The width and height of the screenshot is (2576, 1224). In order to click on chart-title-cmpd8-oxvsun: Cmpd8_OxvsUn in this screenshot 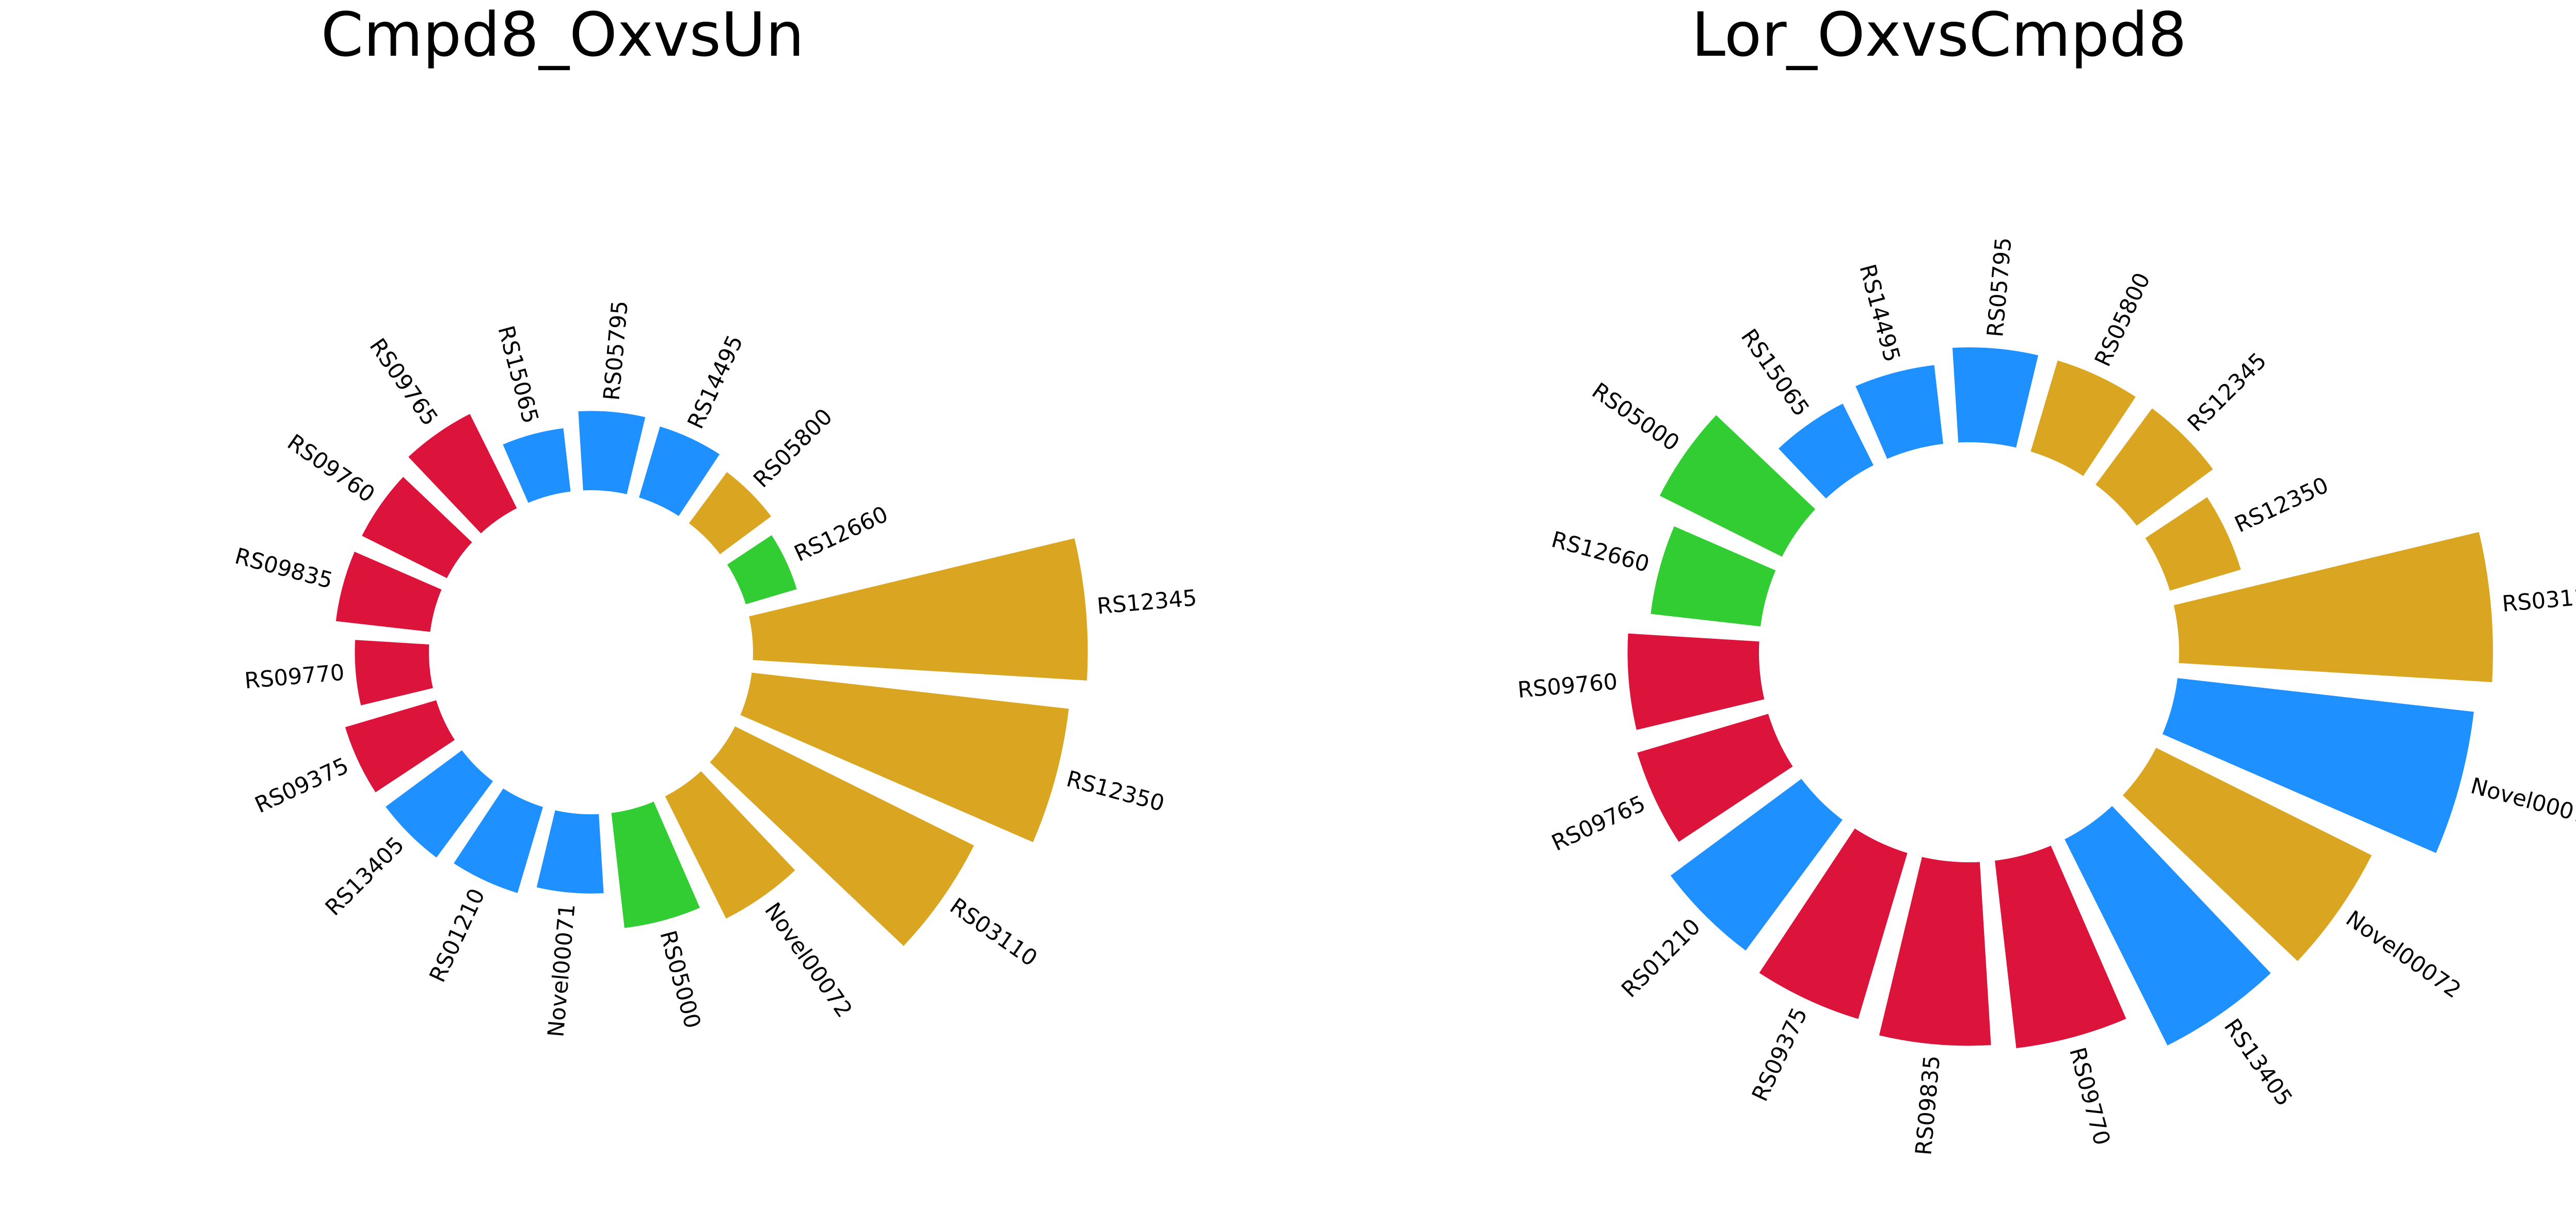, I will do `click(562, 35)`.